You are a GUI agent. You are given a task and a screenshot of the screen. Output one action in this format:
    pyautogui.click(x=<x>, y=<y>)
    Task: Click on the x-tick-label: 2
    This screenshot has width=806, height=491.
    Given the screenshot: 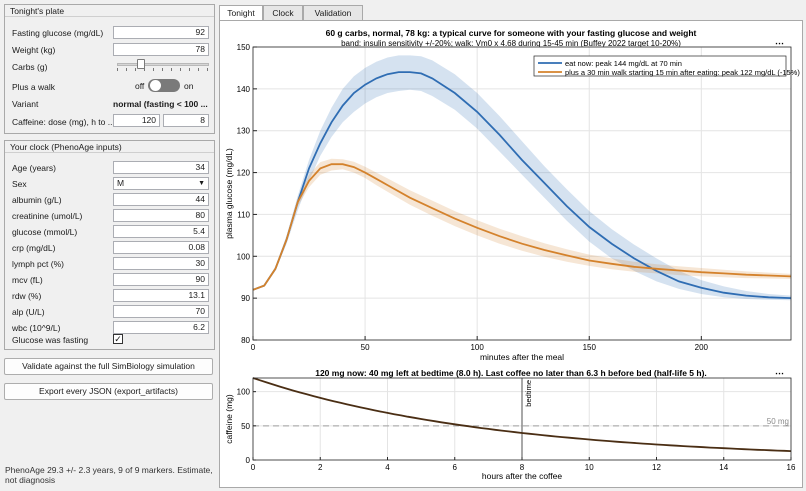 What is the action you would take?
    pyautogui.click(x=320, y=467)
    